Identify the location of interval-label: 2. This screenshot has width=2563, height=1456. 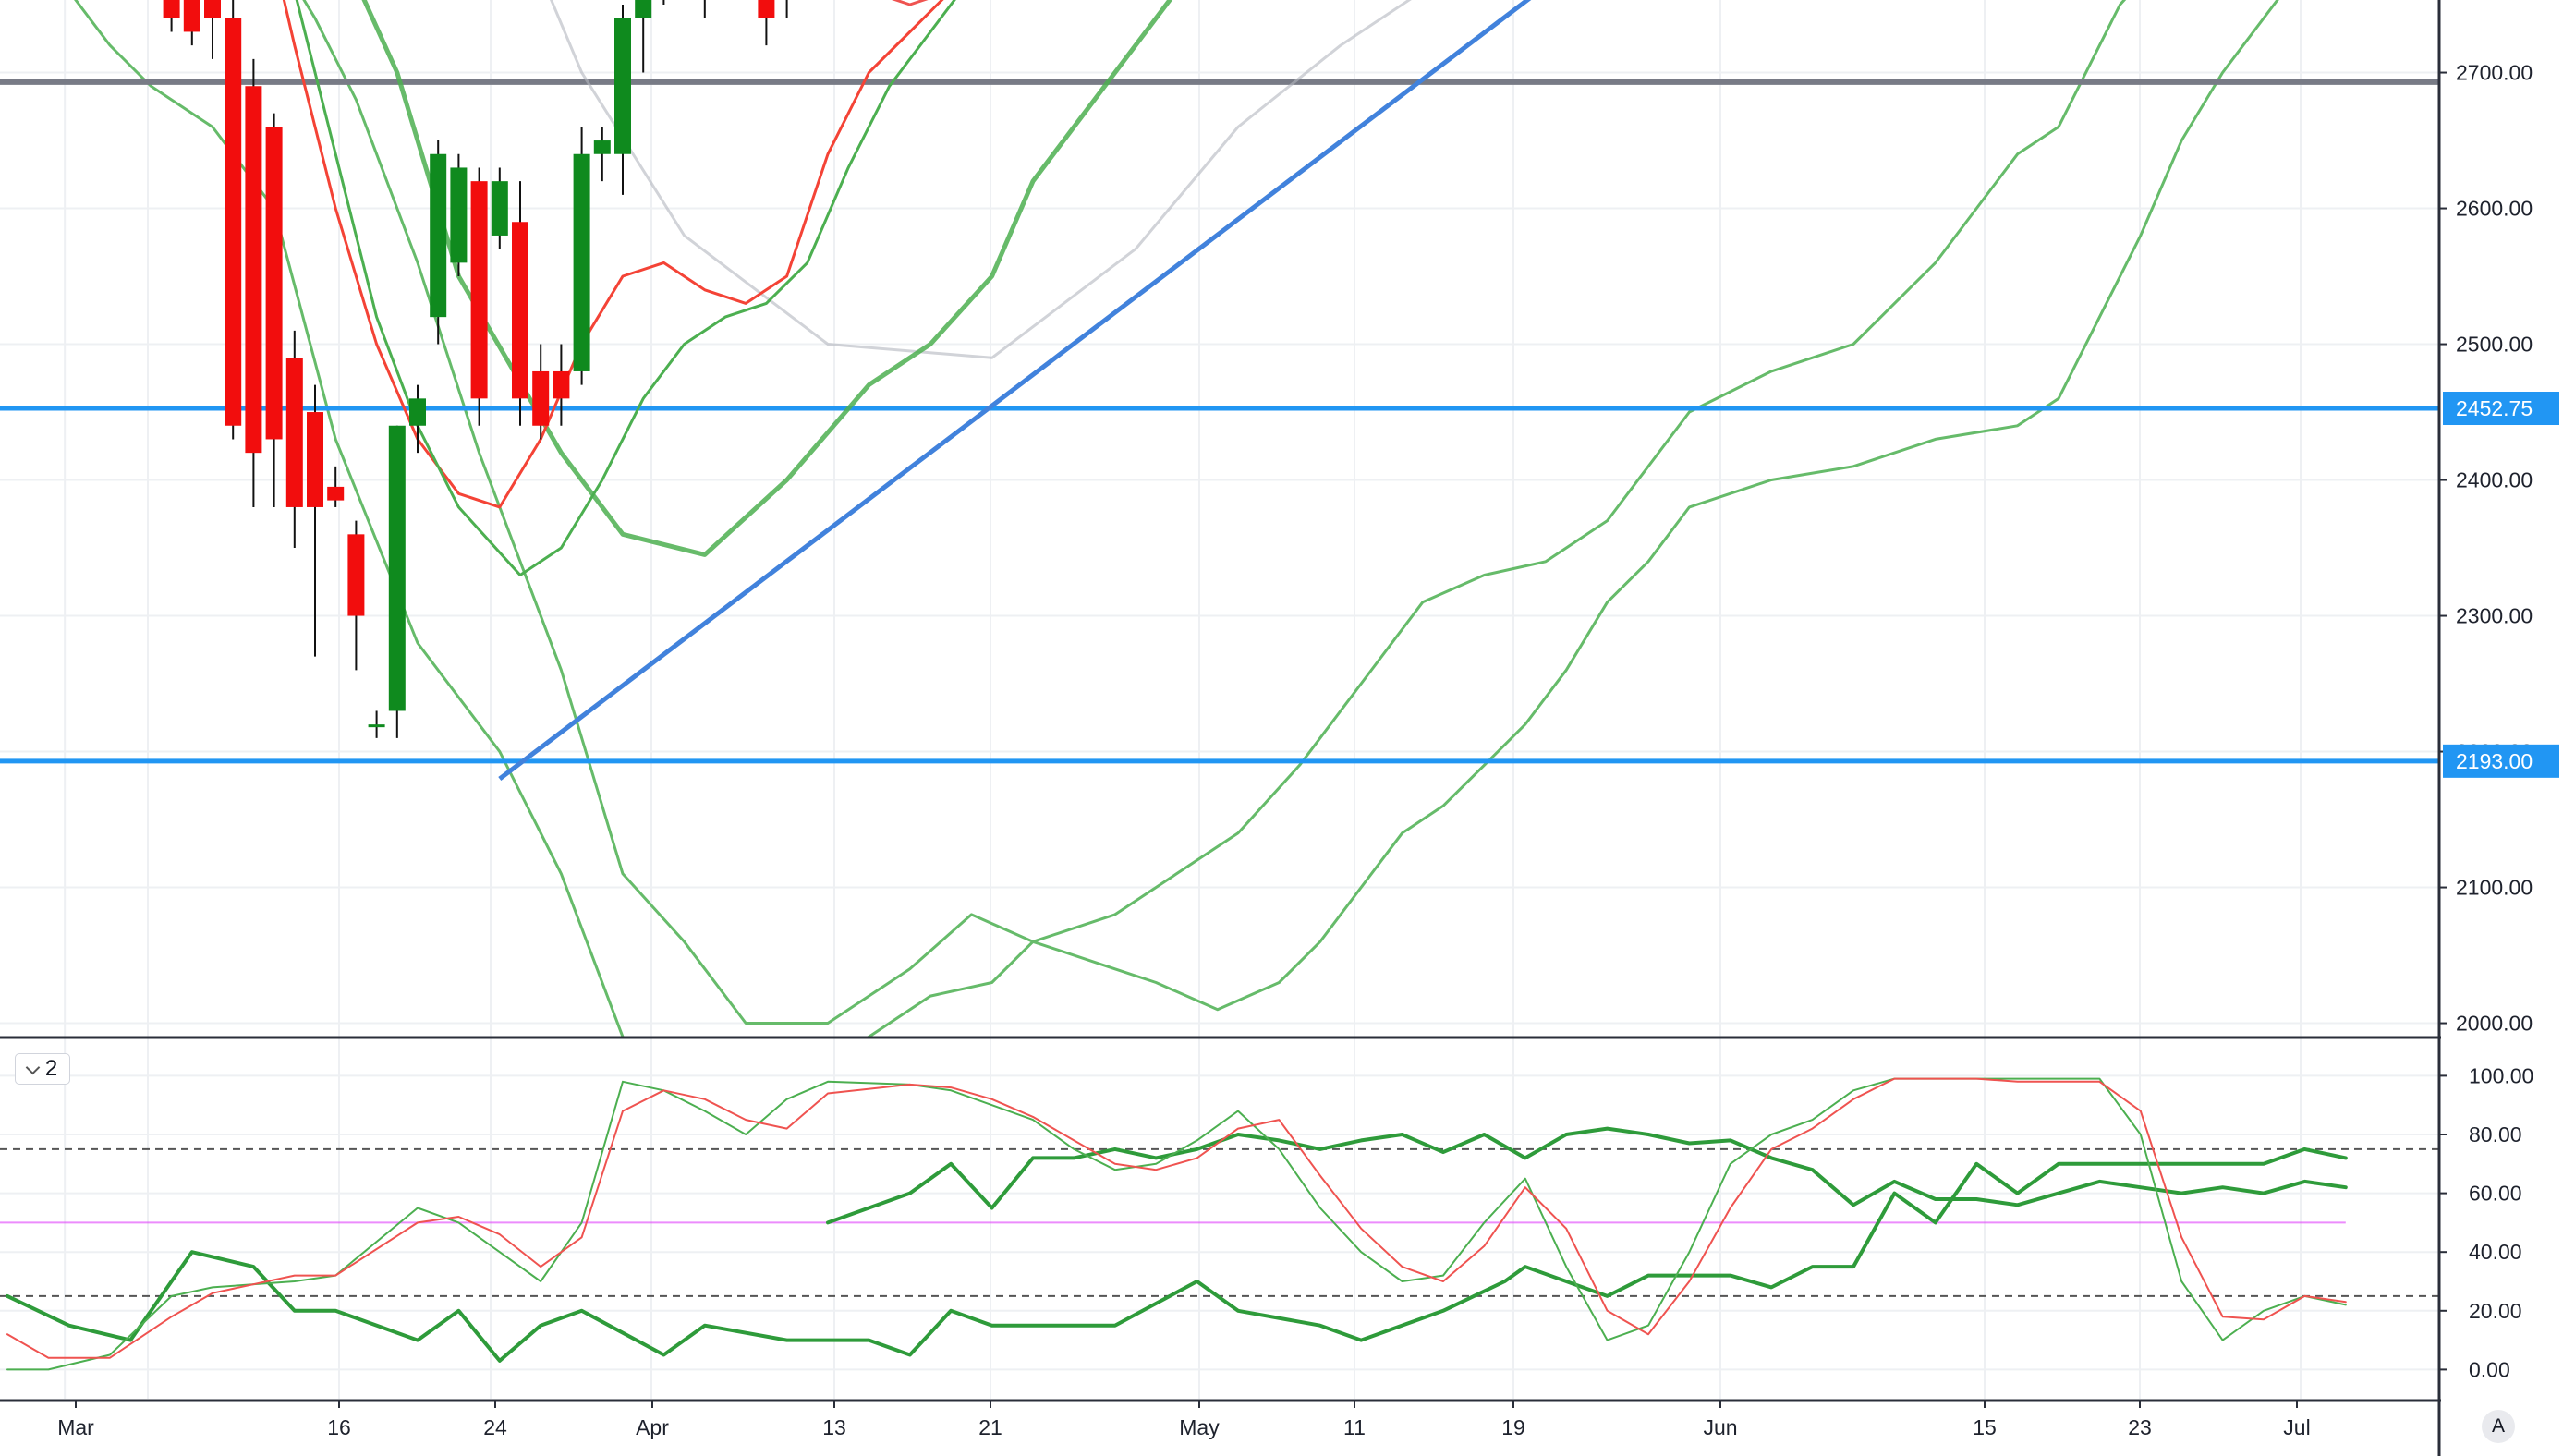
(51, 1068).